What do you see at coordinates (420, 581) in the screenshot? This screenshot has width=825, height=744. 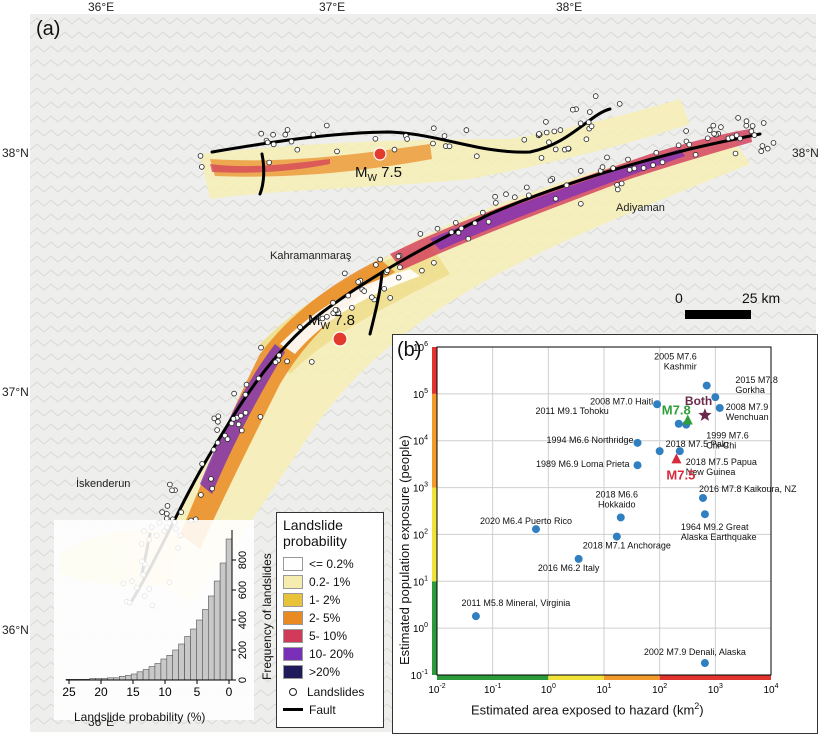 I see `y-tick-label: 10¹` at bounding box center [420, 581].